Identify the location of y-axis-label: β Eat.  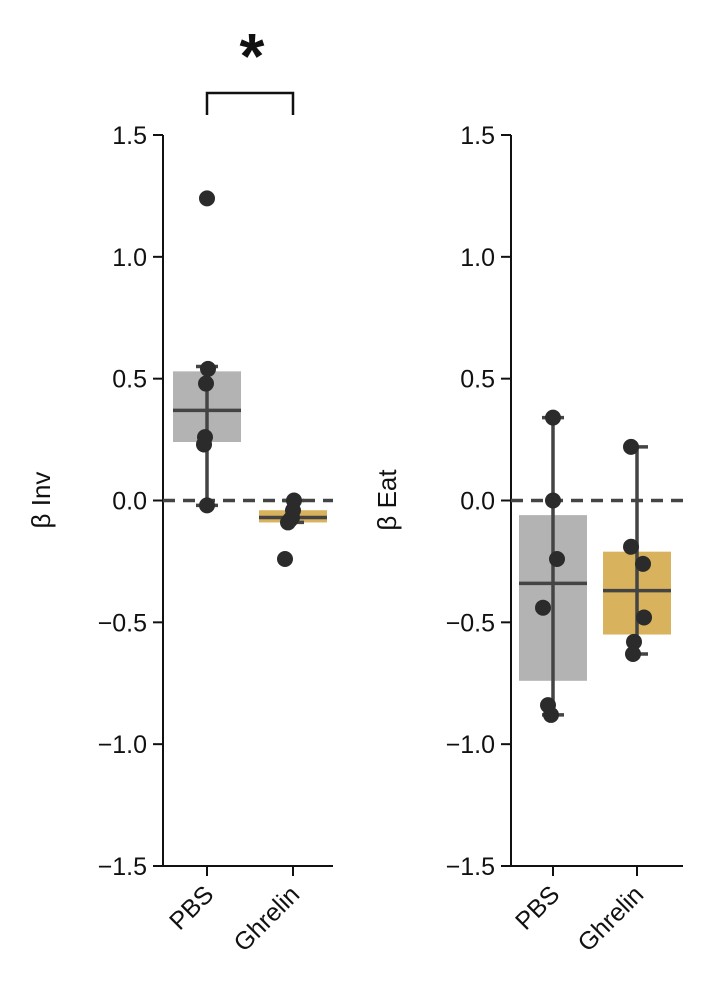
(387, 500).